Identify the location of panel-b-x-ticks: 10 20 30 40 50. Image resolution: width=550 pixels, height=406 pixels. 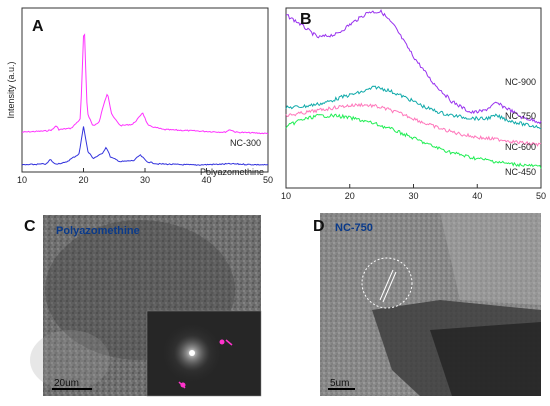
(413, 192).